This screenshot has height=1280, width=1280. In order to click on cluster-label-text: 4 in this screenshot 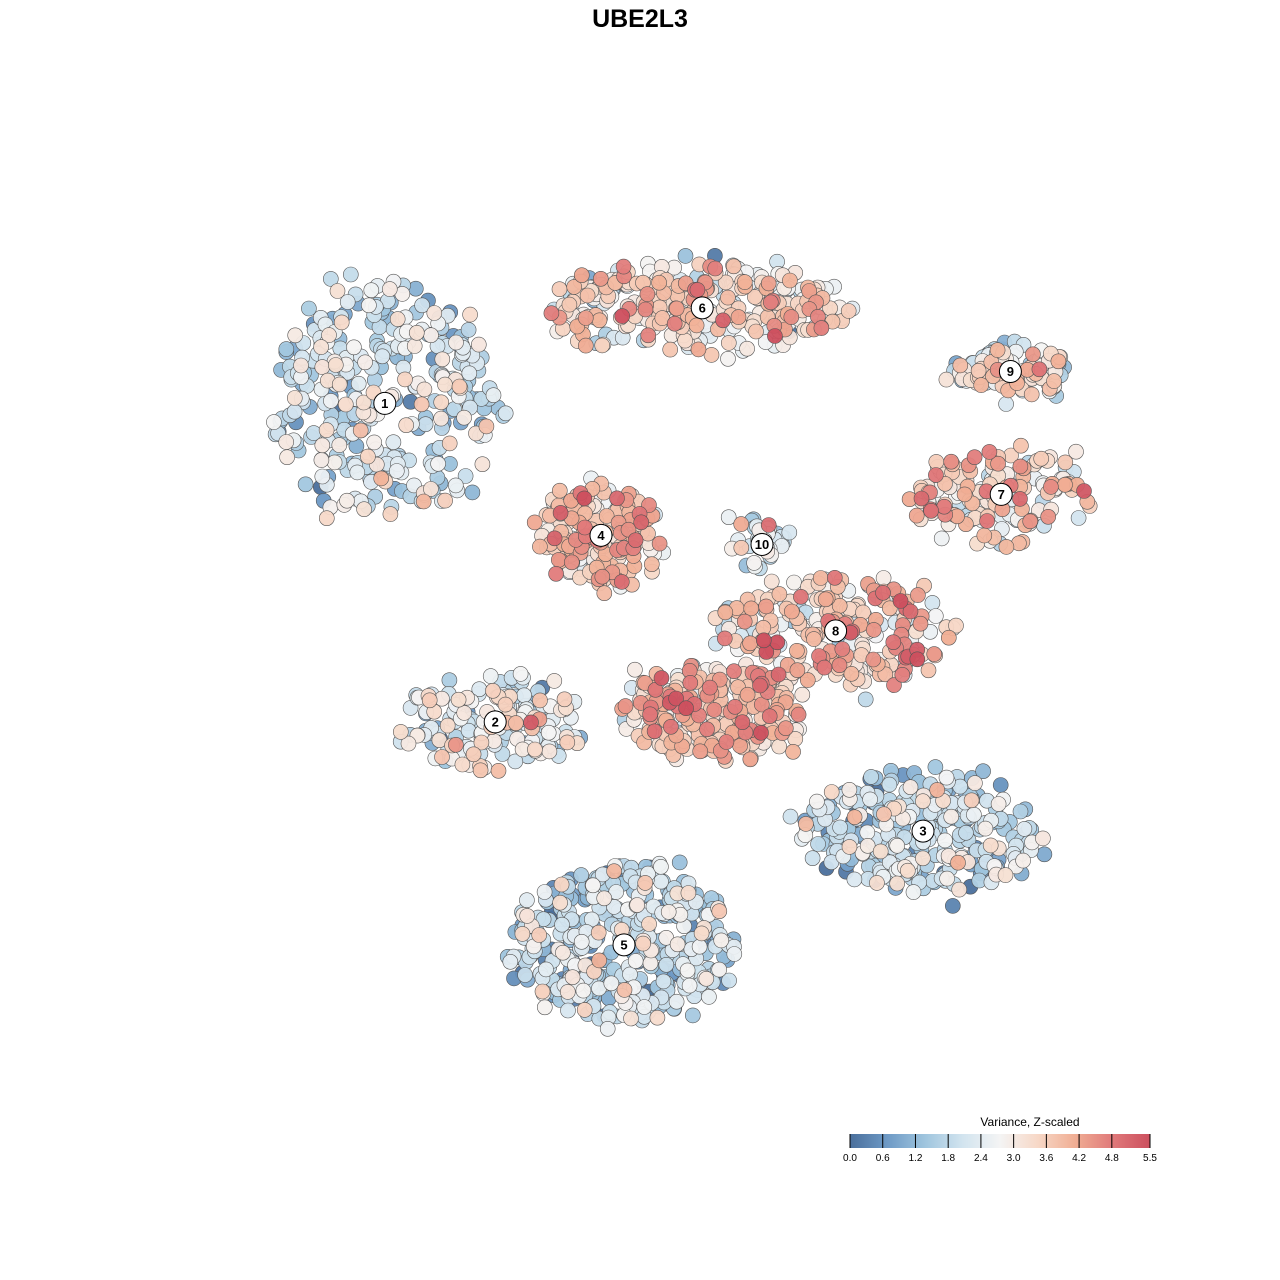, I will do `click(601, 535)`.